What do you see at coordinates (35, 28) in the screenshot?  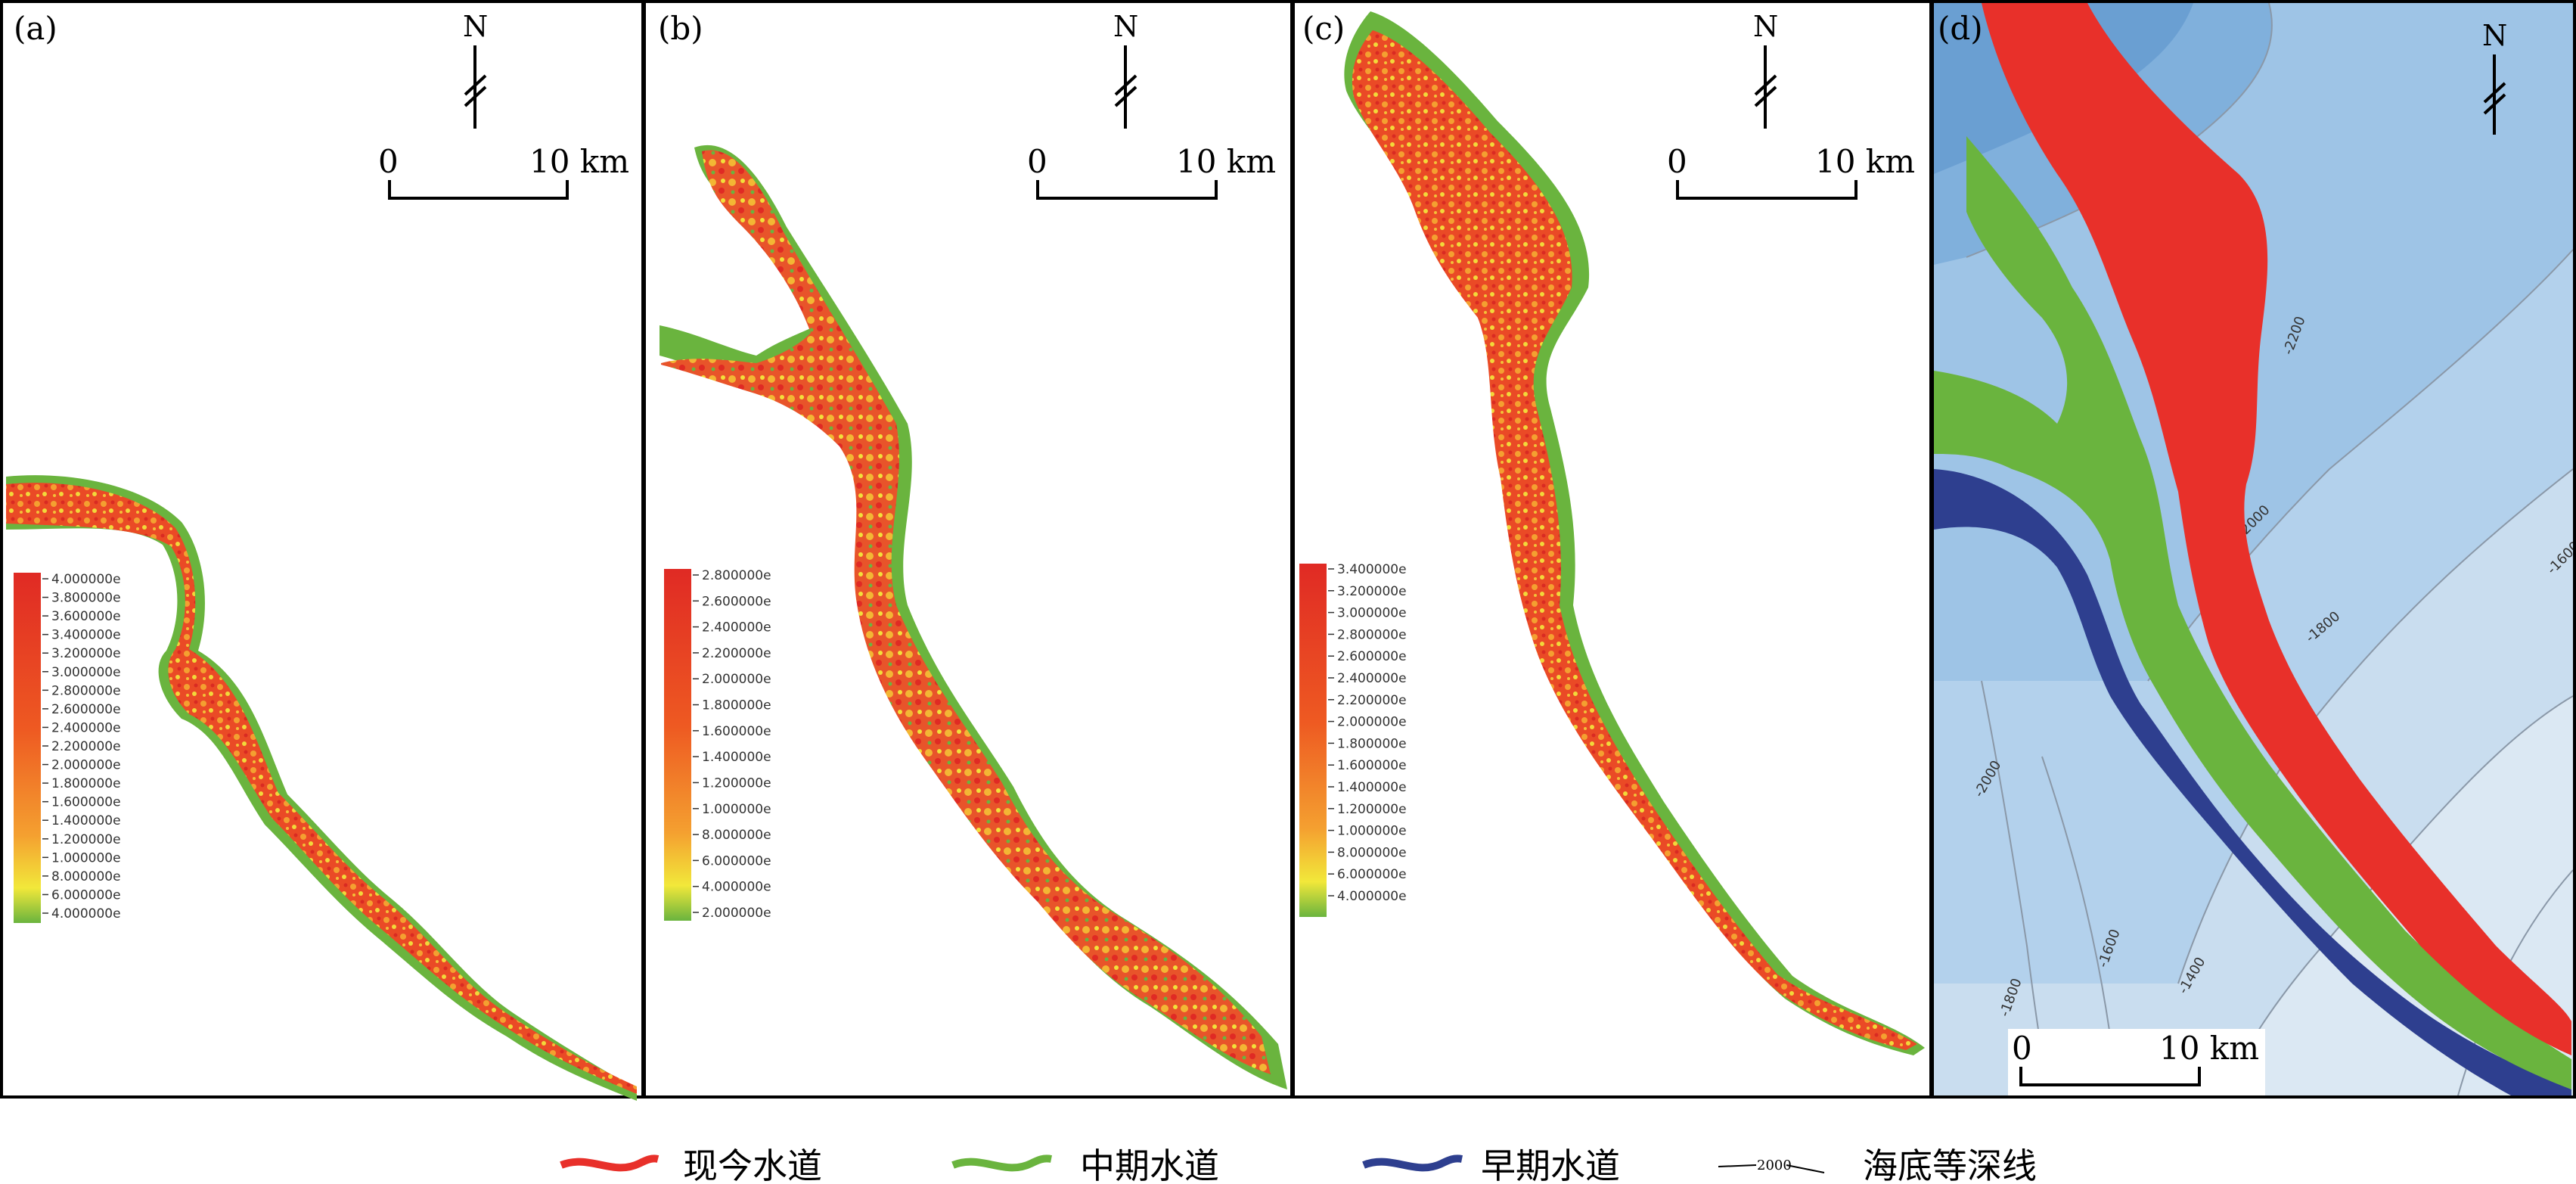 I see `panel-a-label: (a)` at bounding box center [35, 28].